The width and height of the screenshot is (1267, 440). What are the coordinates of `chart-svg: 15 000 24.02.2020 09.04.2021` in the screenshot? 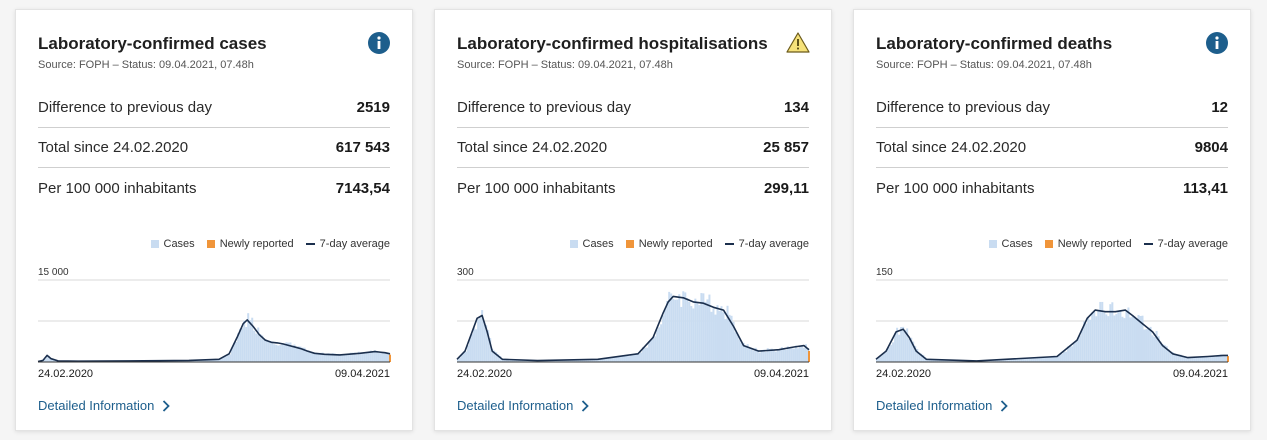 It's located at (214, 323).